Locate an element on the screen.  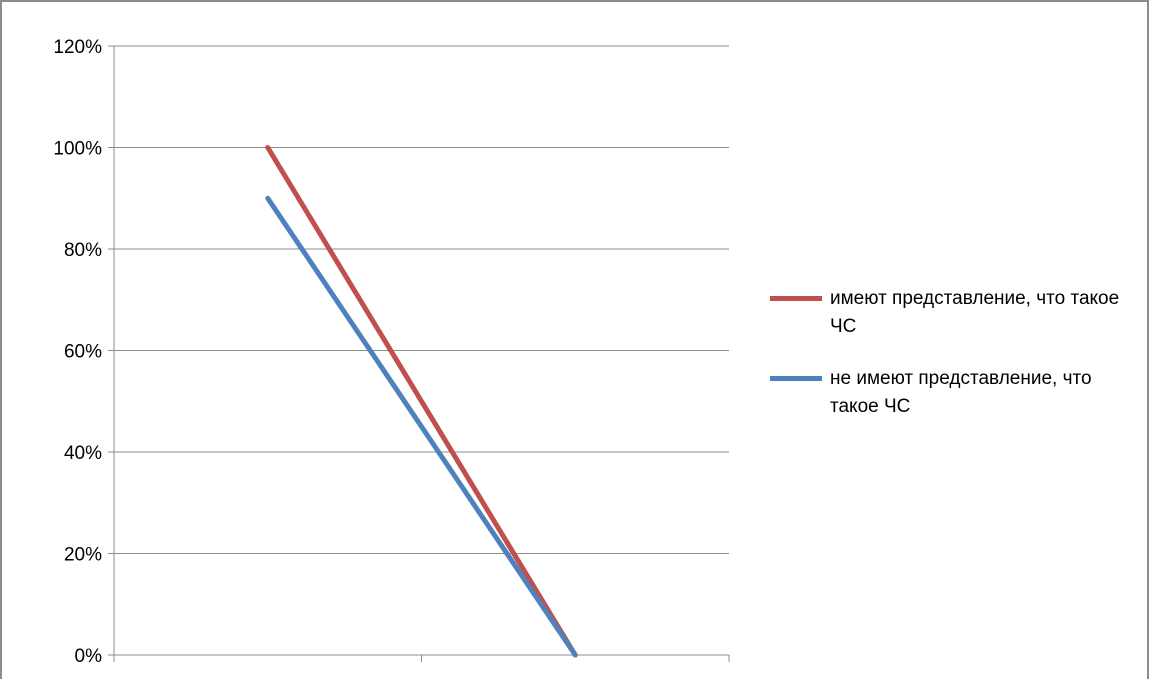
y-tick-label: 120% is located at coordinates (77, 47).